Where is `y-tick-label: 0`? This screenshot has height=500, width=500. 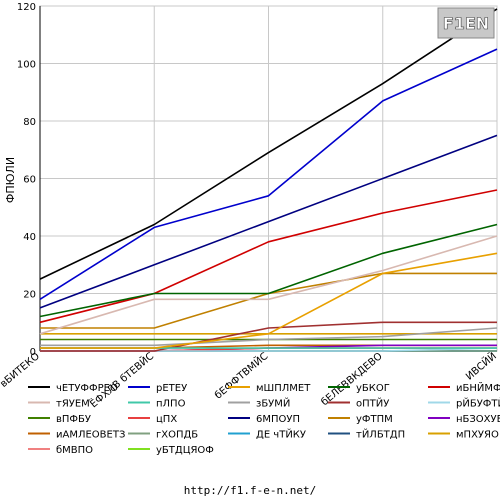 y-tick-label: 0 is located at coordinates (33, 352).